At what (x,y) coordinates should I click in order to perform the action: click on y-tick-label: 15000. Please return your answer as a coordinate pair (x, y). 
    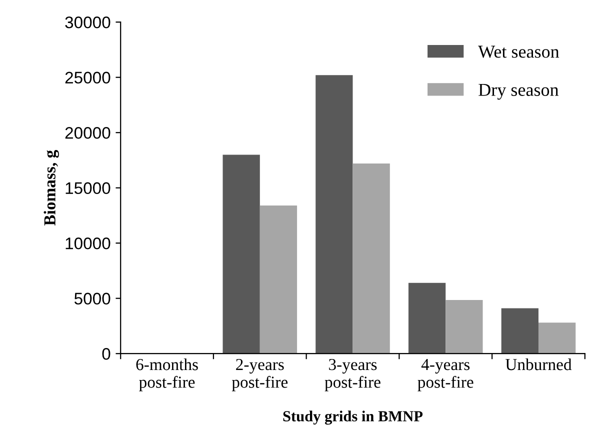
    Looking at the image, I should click on (88, 188).